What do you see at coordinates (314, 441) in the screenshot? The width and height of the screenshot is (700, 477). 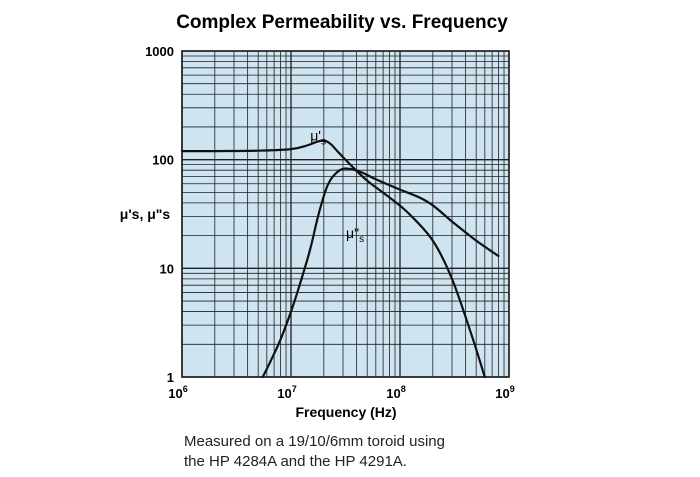 I see `caption-line-1: Measured on a 19/10/6mm toroid using` at bounding box center [314, 441].